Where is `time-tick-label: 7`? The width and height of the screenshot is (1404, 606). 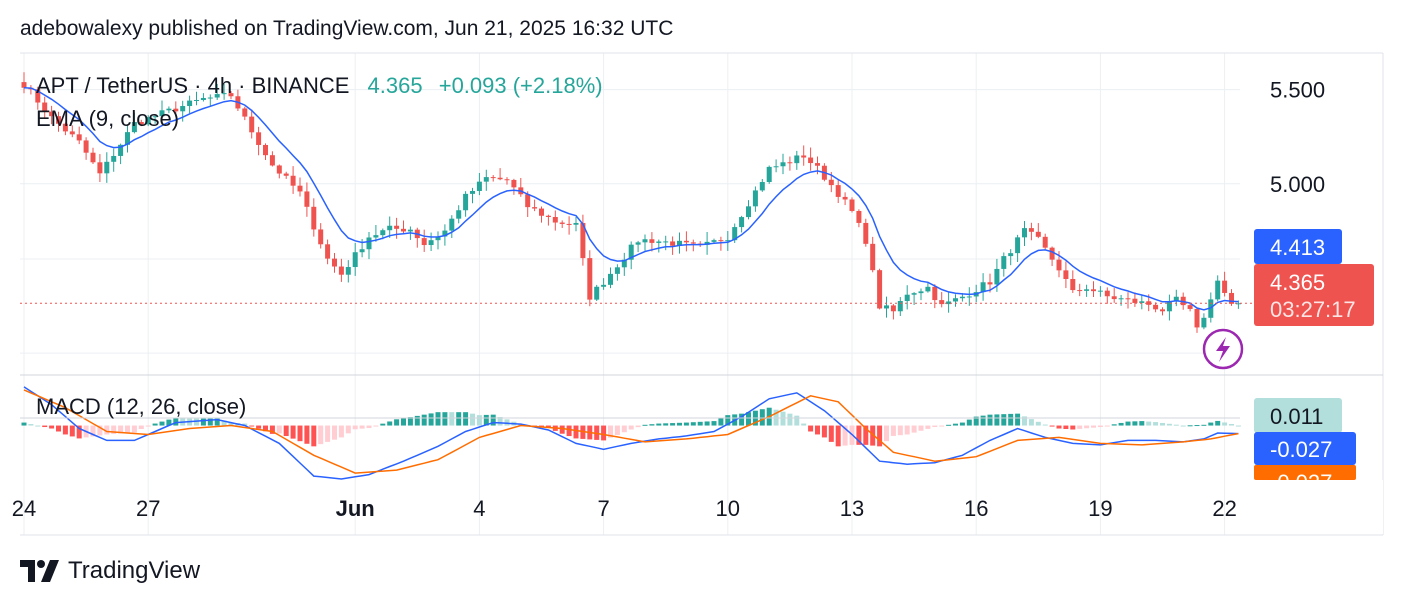
time-tick-label: 7 is located at coordinates (603, 508).